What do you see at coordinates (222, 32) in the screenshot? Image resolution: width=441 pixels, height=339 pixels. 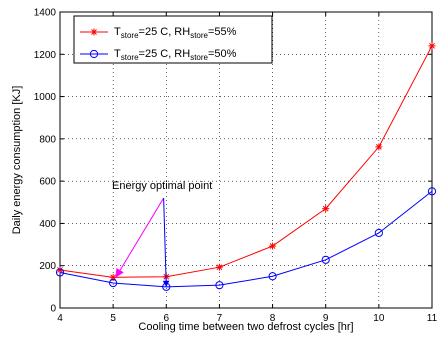 I see `legend-label-part: =55%` at bounding box center [222, 32].